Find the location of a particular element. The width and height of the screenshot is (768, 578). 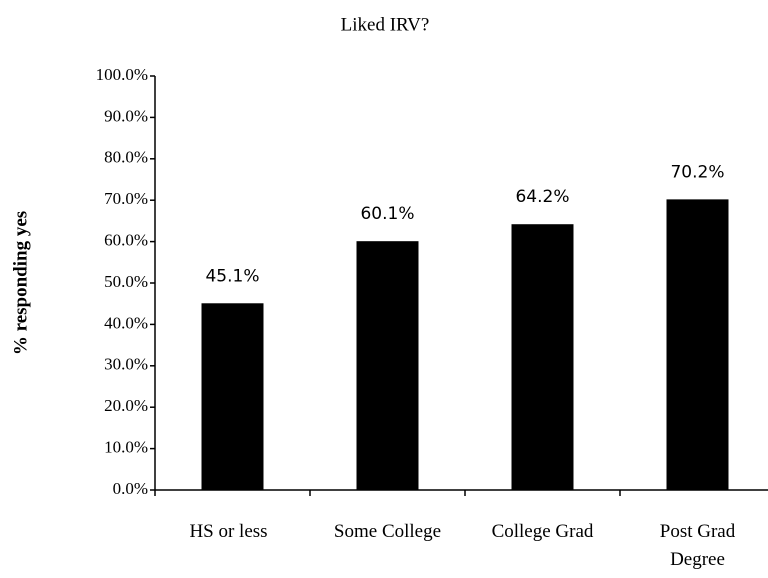

value-label: 64.2% is located at coordinates (542, 197).